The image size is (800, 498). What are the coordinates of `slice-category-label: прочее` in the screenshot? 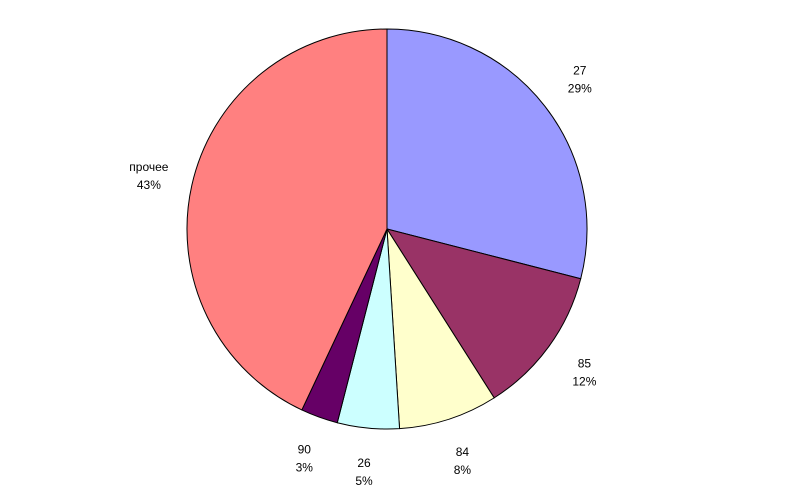 It's located at (149, 167).